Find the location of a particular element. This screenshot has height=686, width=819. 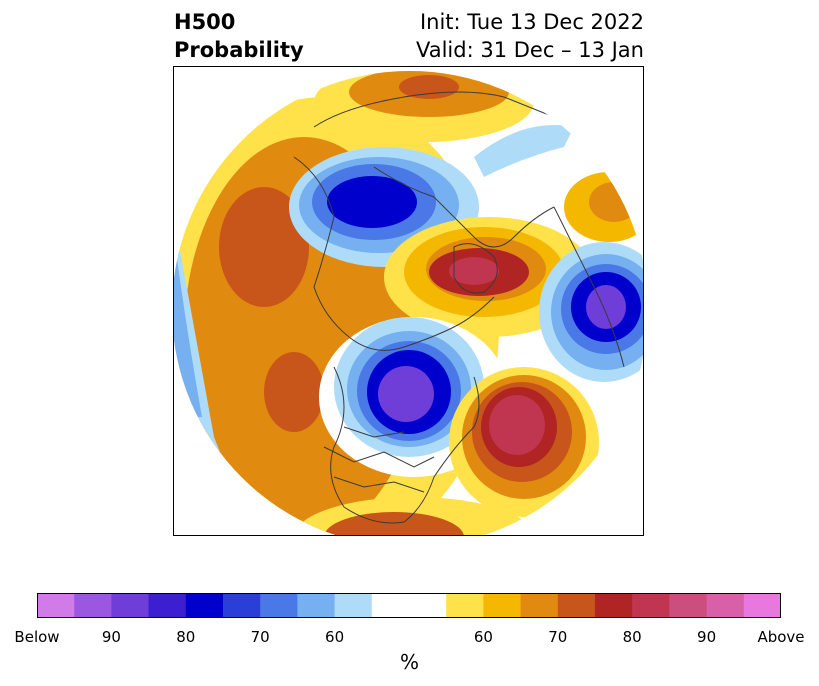

colorbar-border is located at coordinates (409, 605).